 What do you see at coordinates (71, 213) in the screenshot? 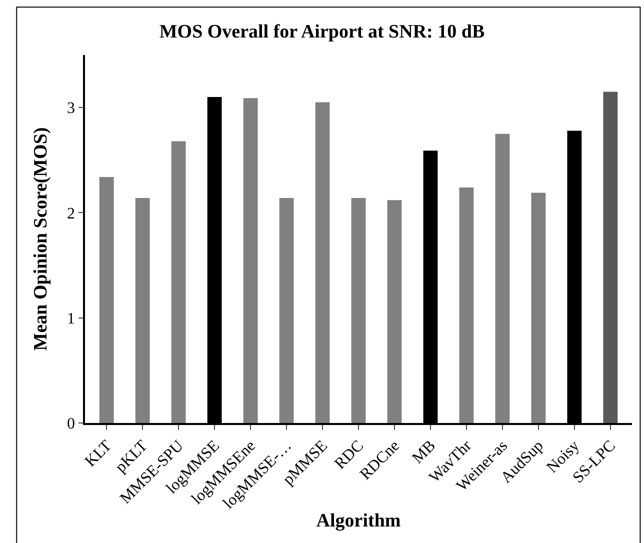
I see `y-tick-label: 2` at bounding box center [71, 213].